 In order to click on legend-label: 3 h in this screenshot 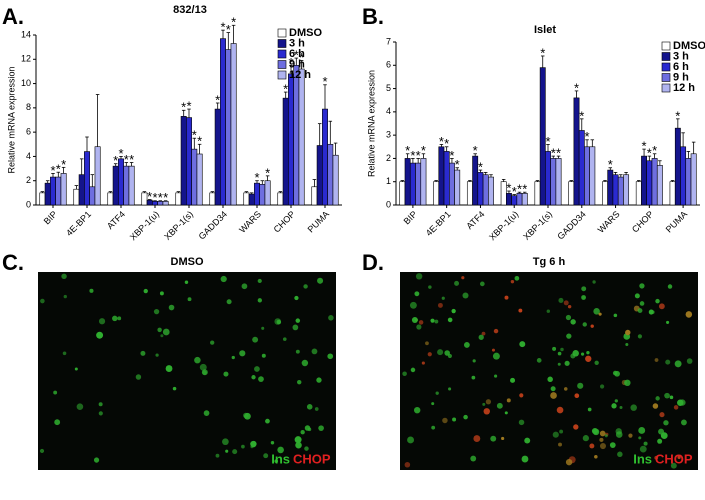, I will do `click(681, 56)`.